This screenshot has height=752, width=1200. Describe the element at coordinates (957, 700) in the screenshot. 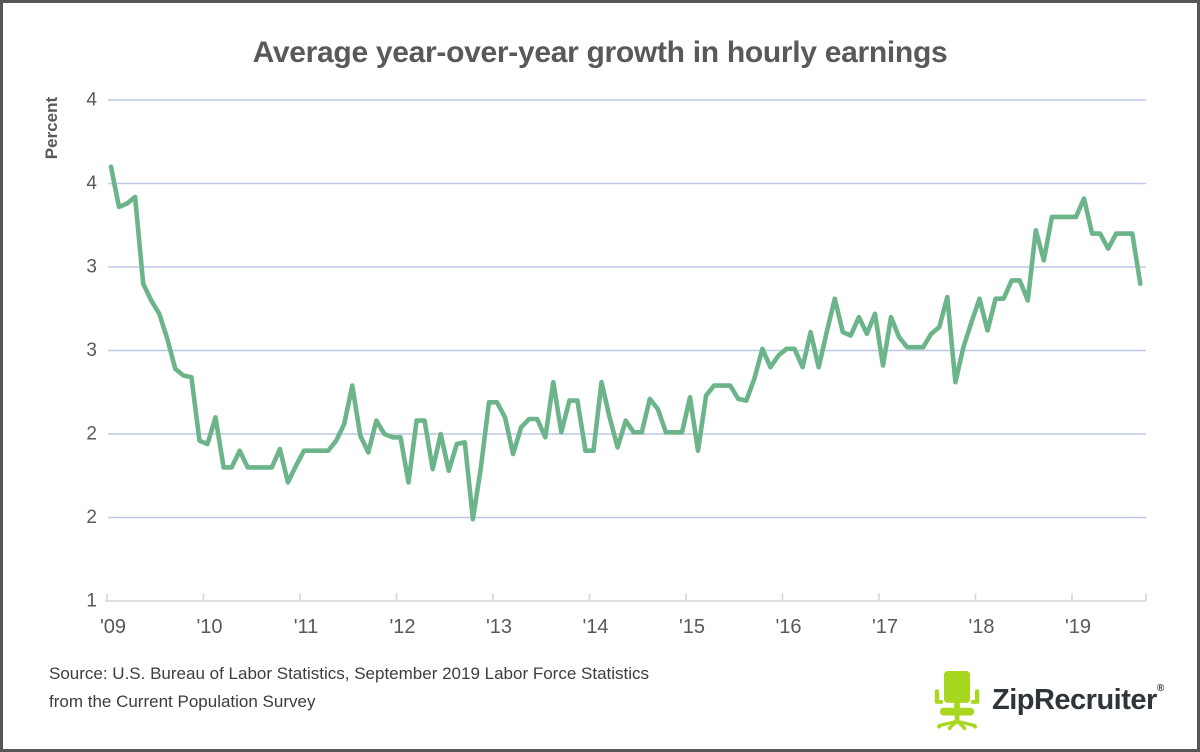

I see `office-chair-icon` at that location.